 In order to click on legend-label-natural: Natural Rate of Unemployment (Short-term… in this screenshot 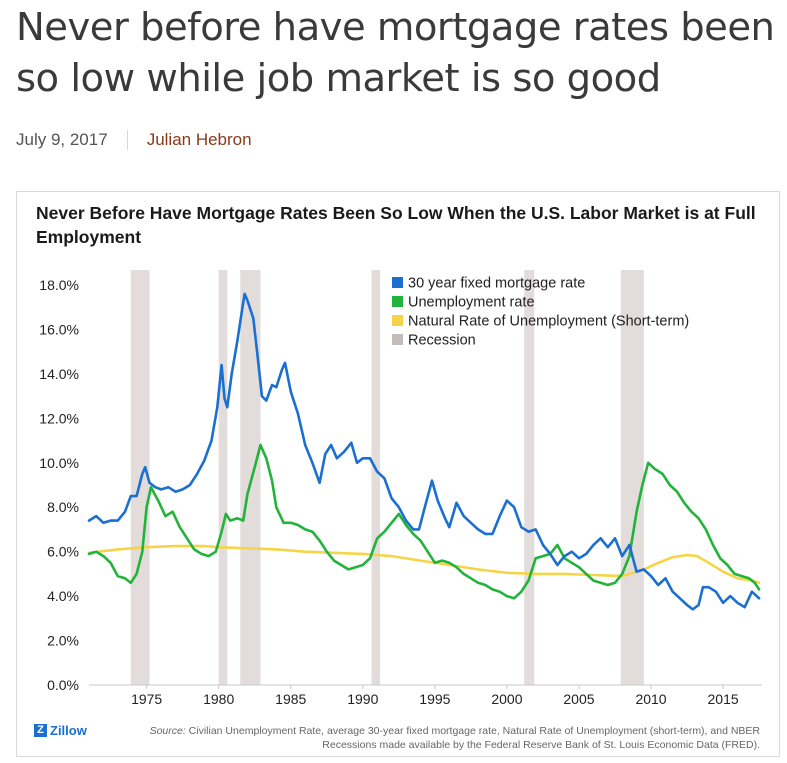, I will do `click(548, 322)`.